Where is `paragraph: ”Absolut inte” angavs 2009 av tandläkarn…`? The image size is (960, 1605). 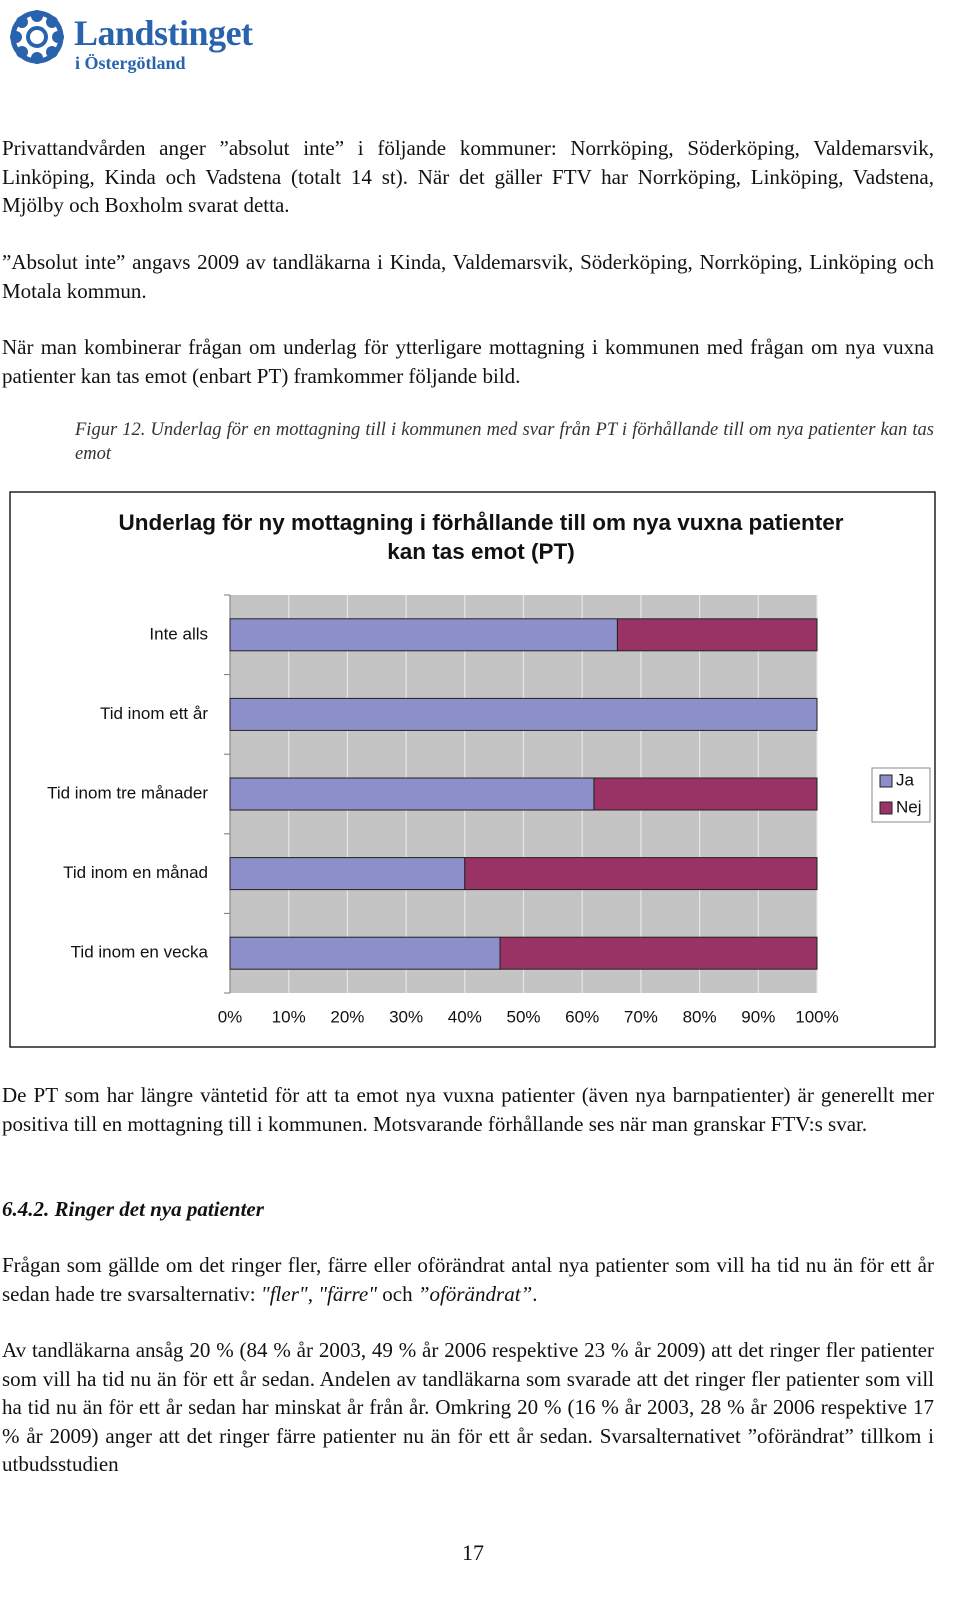 paragraph: ”Absolut inte” angavs 2009 av tandläkarn… is located at coordinates (468, 276).